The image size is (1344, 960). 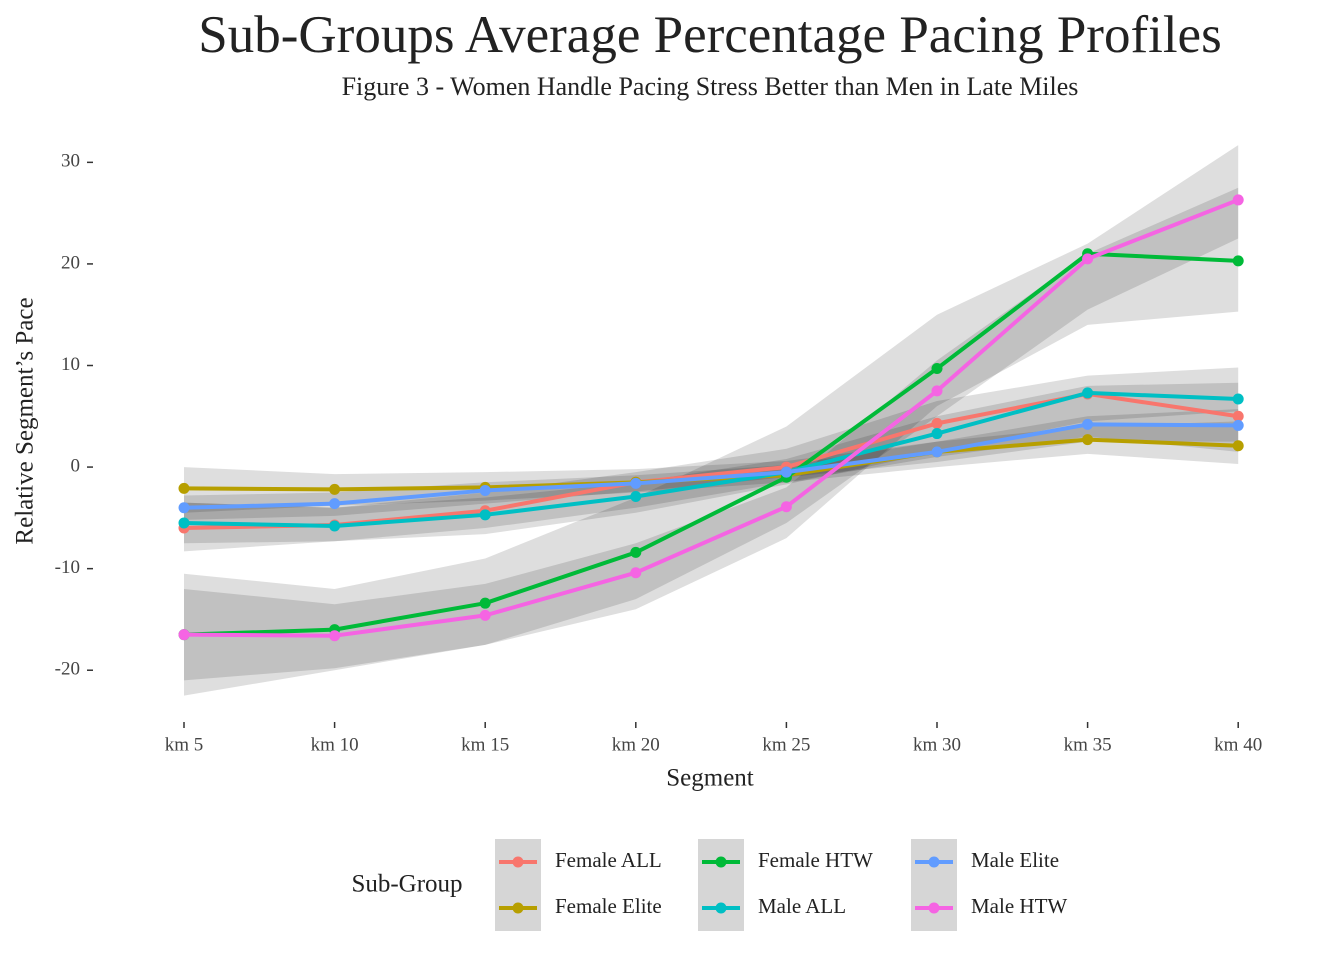 What do you see at coordinates (786, 744) in the screenshot?
I see `x-tick-label: km 25` at bounding box center [786, 744].